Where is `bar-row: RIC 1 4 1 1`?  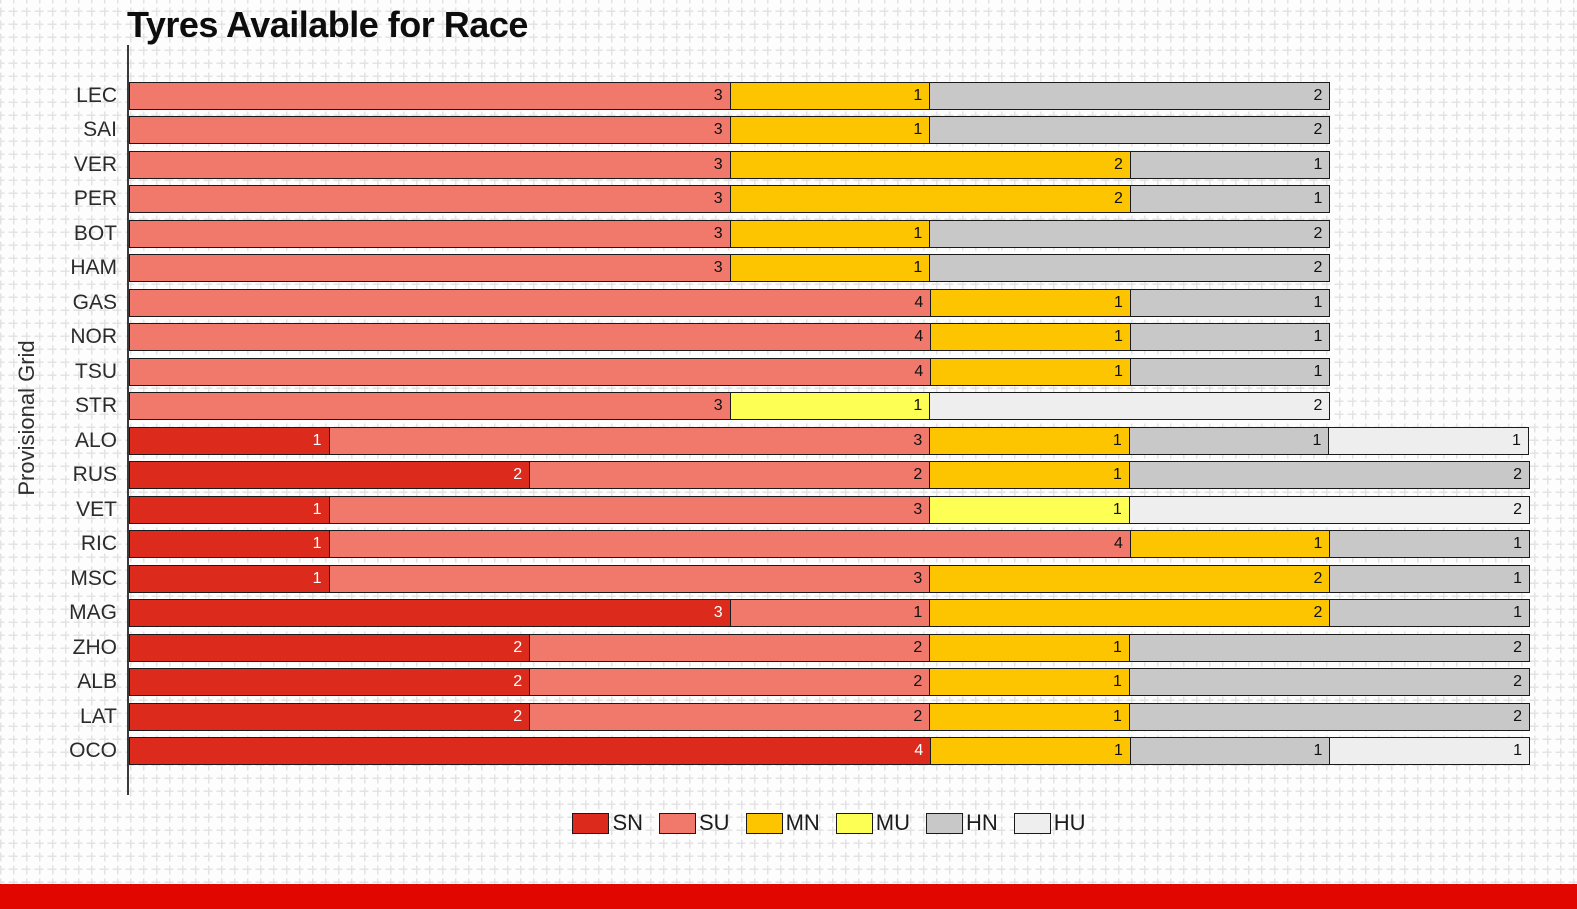 bar-row: RIC 1 4 1 1 is located at coordinates (807, 544).